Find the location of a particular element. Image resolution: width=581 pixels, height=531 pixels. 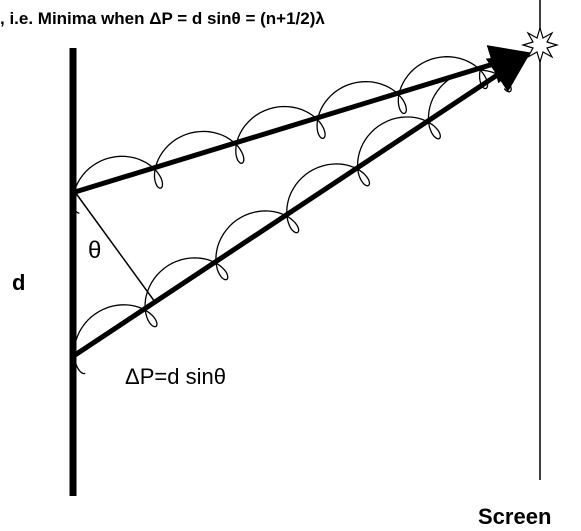

screen-label: Screen is located at coordinates (514, 516).